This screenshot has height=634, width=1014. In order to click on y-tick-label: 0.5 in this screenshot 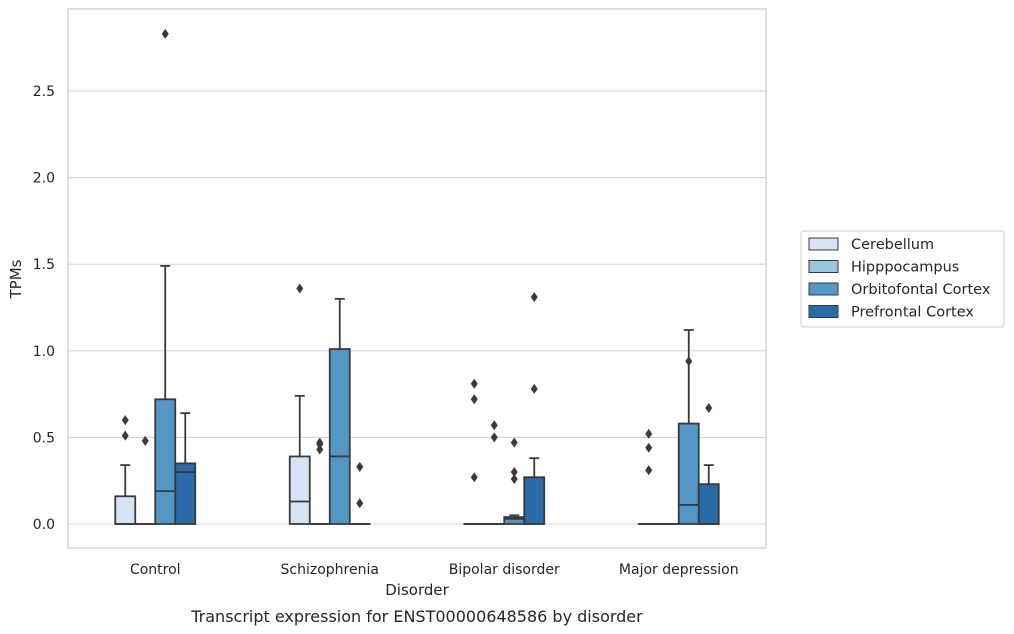, I will do `click(44, 438)`.